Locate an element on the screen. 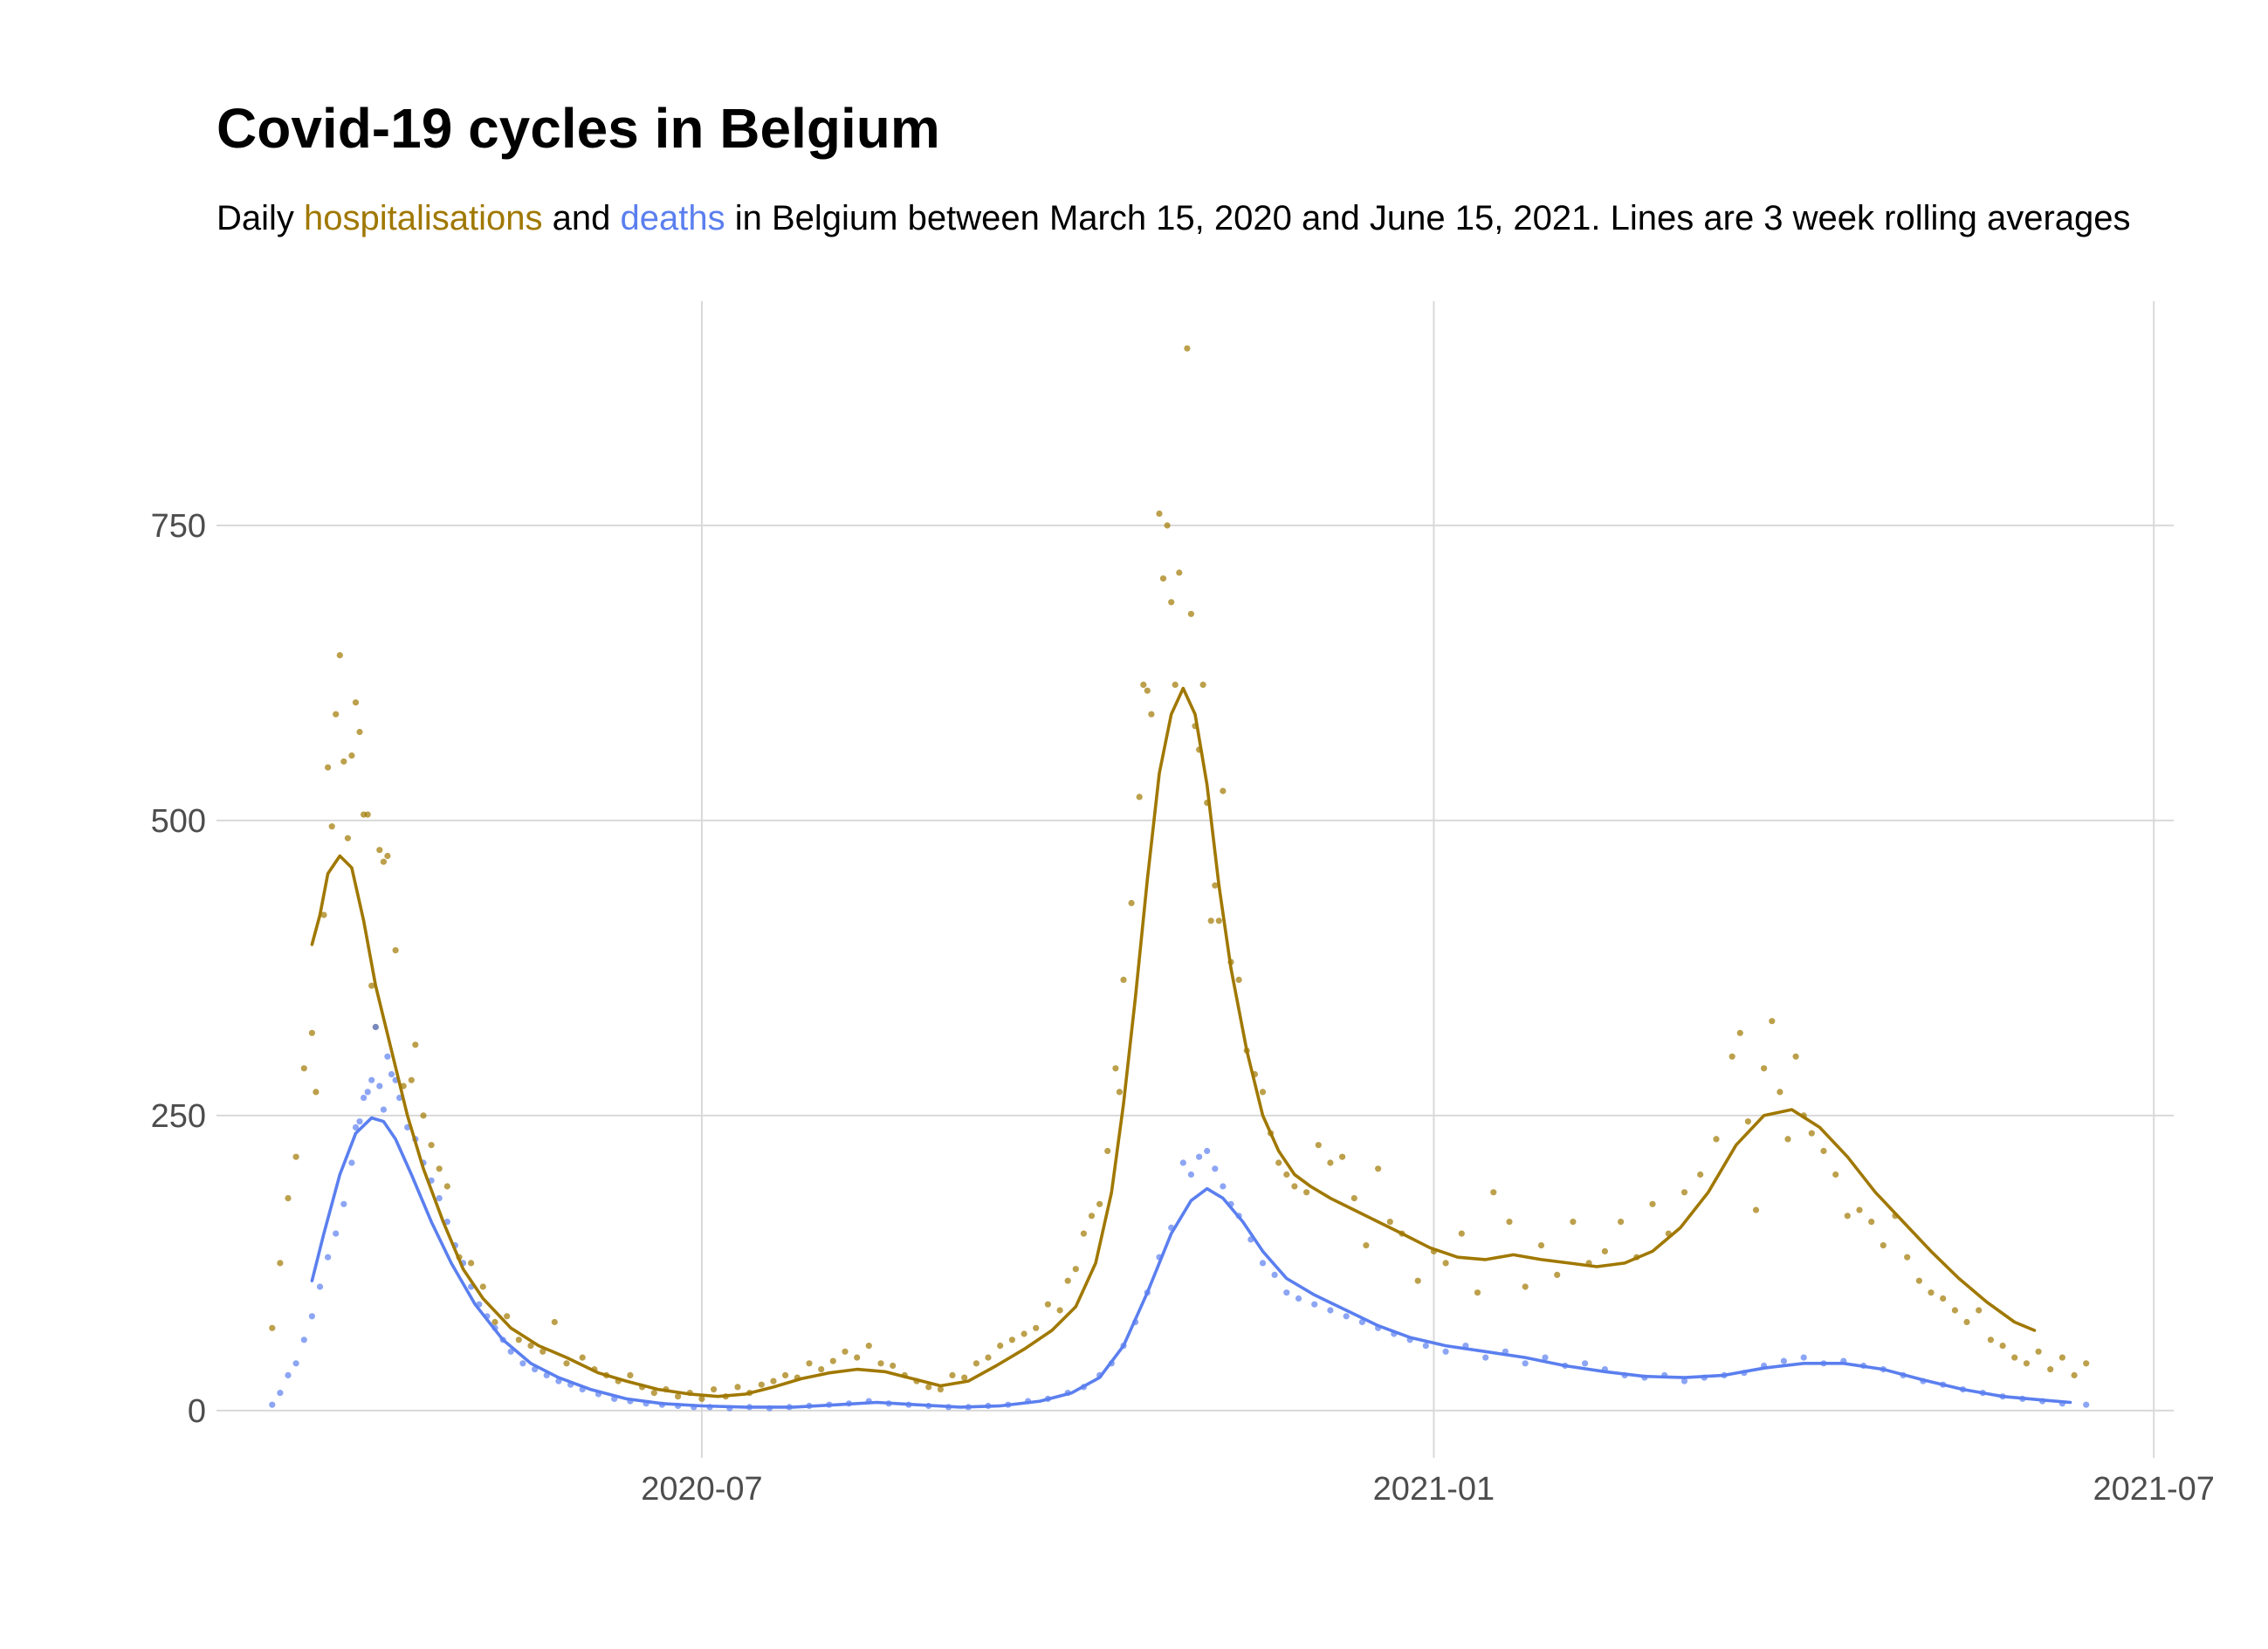 The image size is (2268, 1649). subtitle-deaths-word: deaths is located at coordinates (672, 218).